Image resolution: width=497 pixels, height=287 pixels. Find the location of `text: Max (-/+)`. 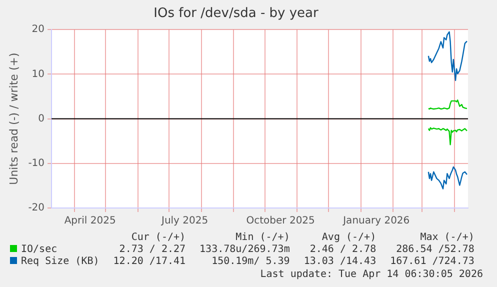

text: Max (-/+) is located at coordinates (446, 238).